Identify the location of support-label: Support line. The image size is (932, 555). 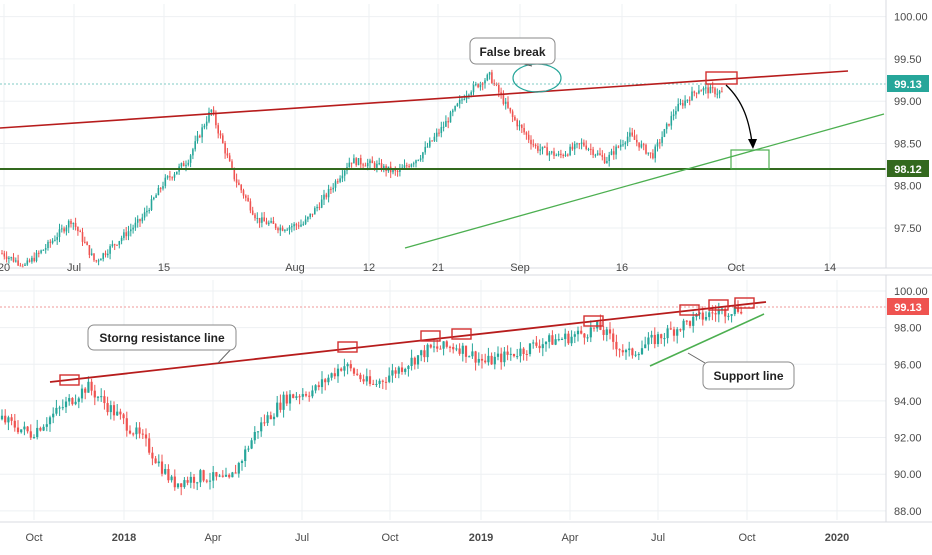
(749, 376).